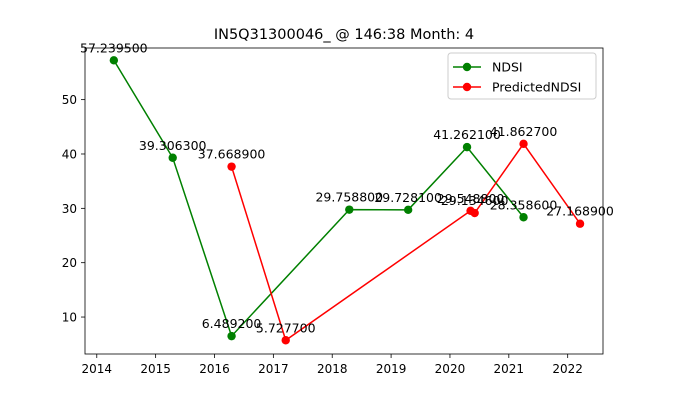 This screenshot has width=680, height=402. Describe the element at coordinates (467, 87) in the screenshot. I see `legend-marker-predicted-ndsi` at that location.